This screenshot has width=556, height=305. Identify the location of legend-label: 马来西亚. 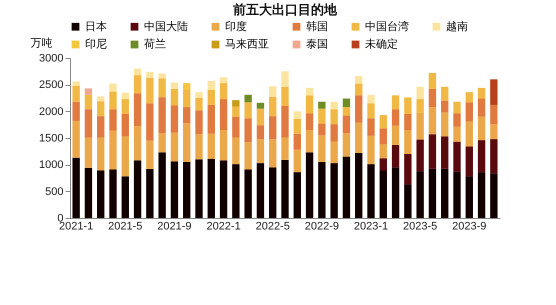
(247, 44).